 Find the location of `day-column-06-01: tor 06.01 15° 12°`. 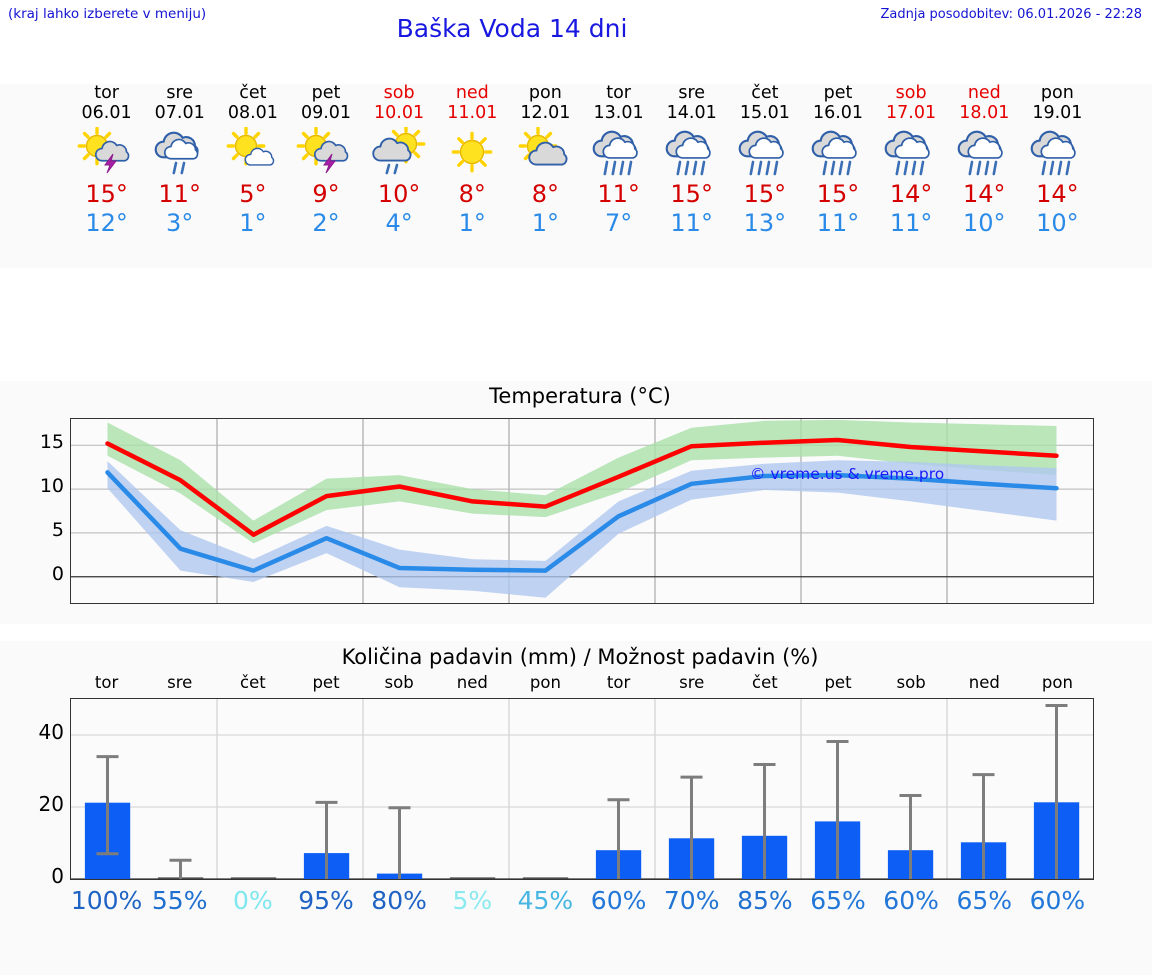

day-column-06-01: tor 06.01 15° 12° is located at coordinates (107, 161).